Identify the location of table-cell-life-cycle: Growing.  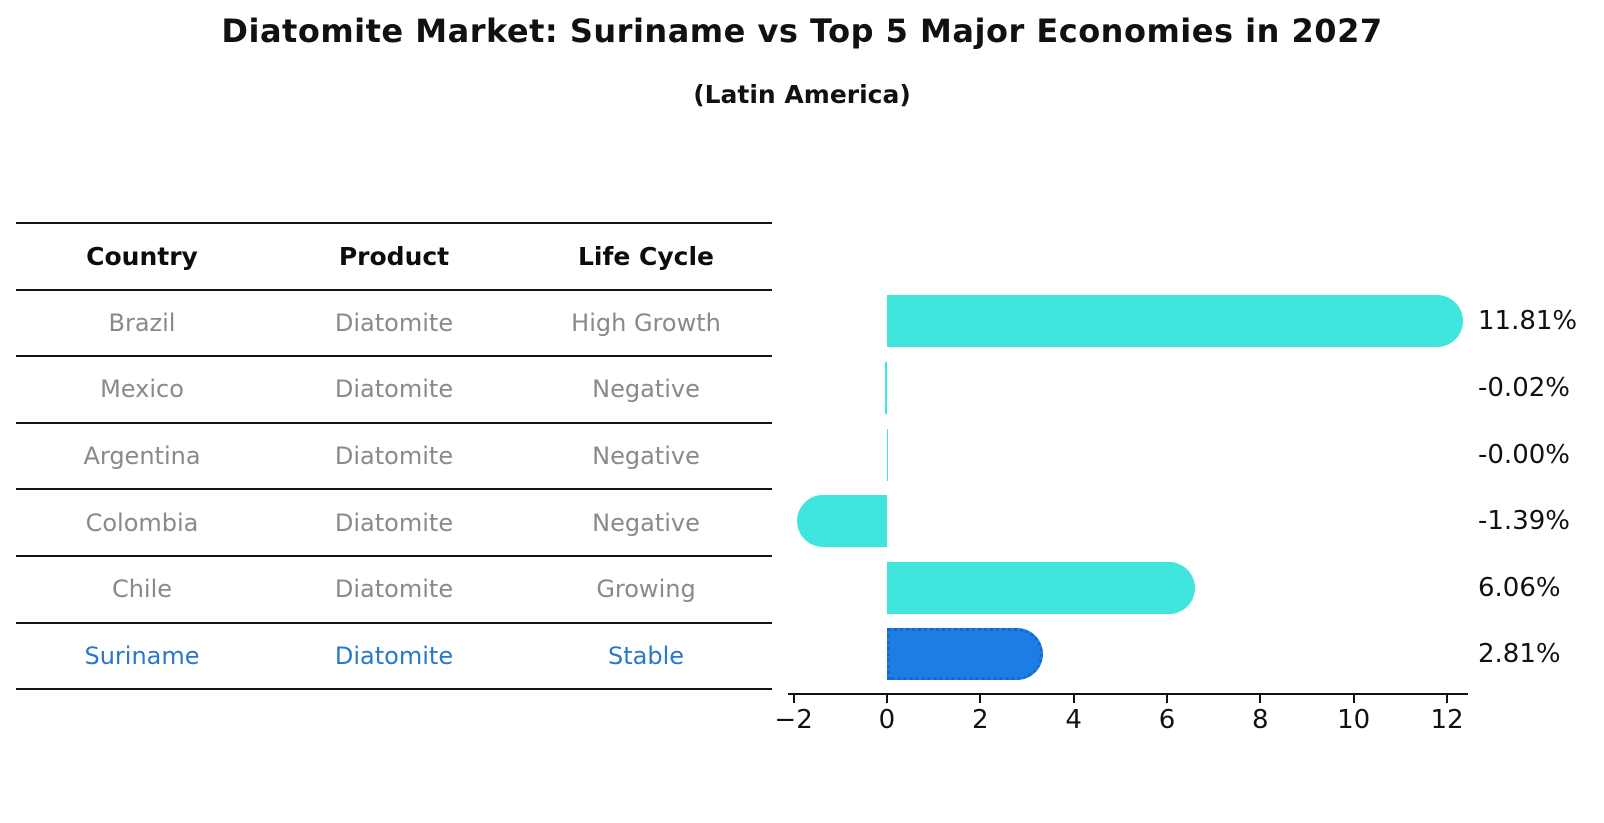
(646, 589).